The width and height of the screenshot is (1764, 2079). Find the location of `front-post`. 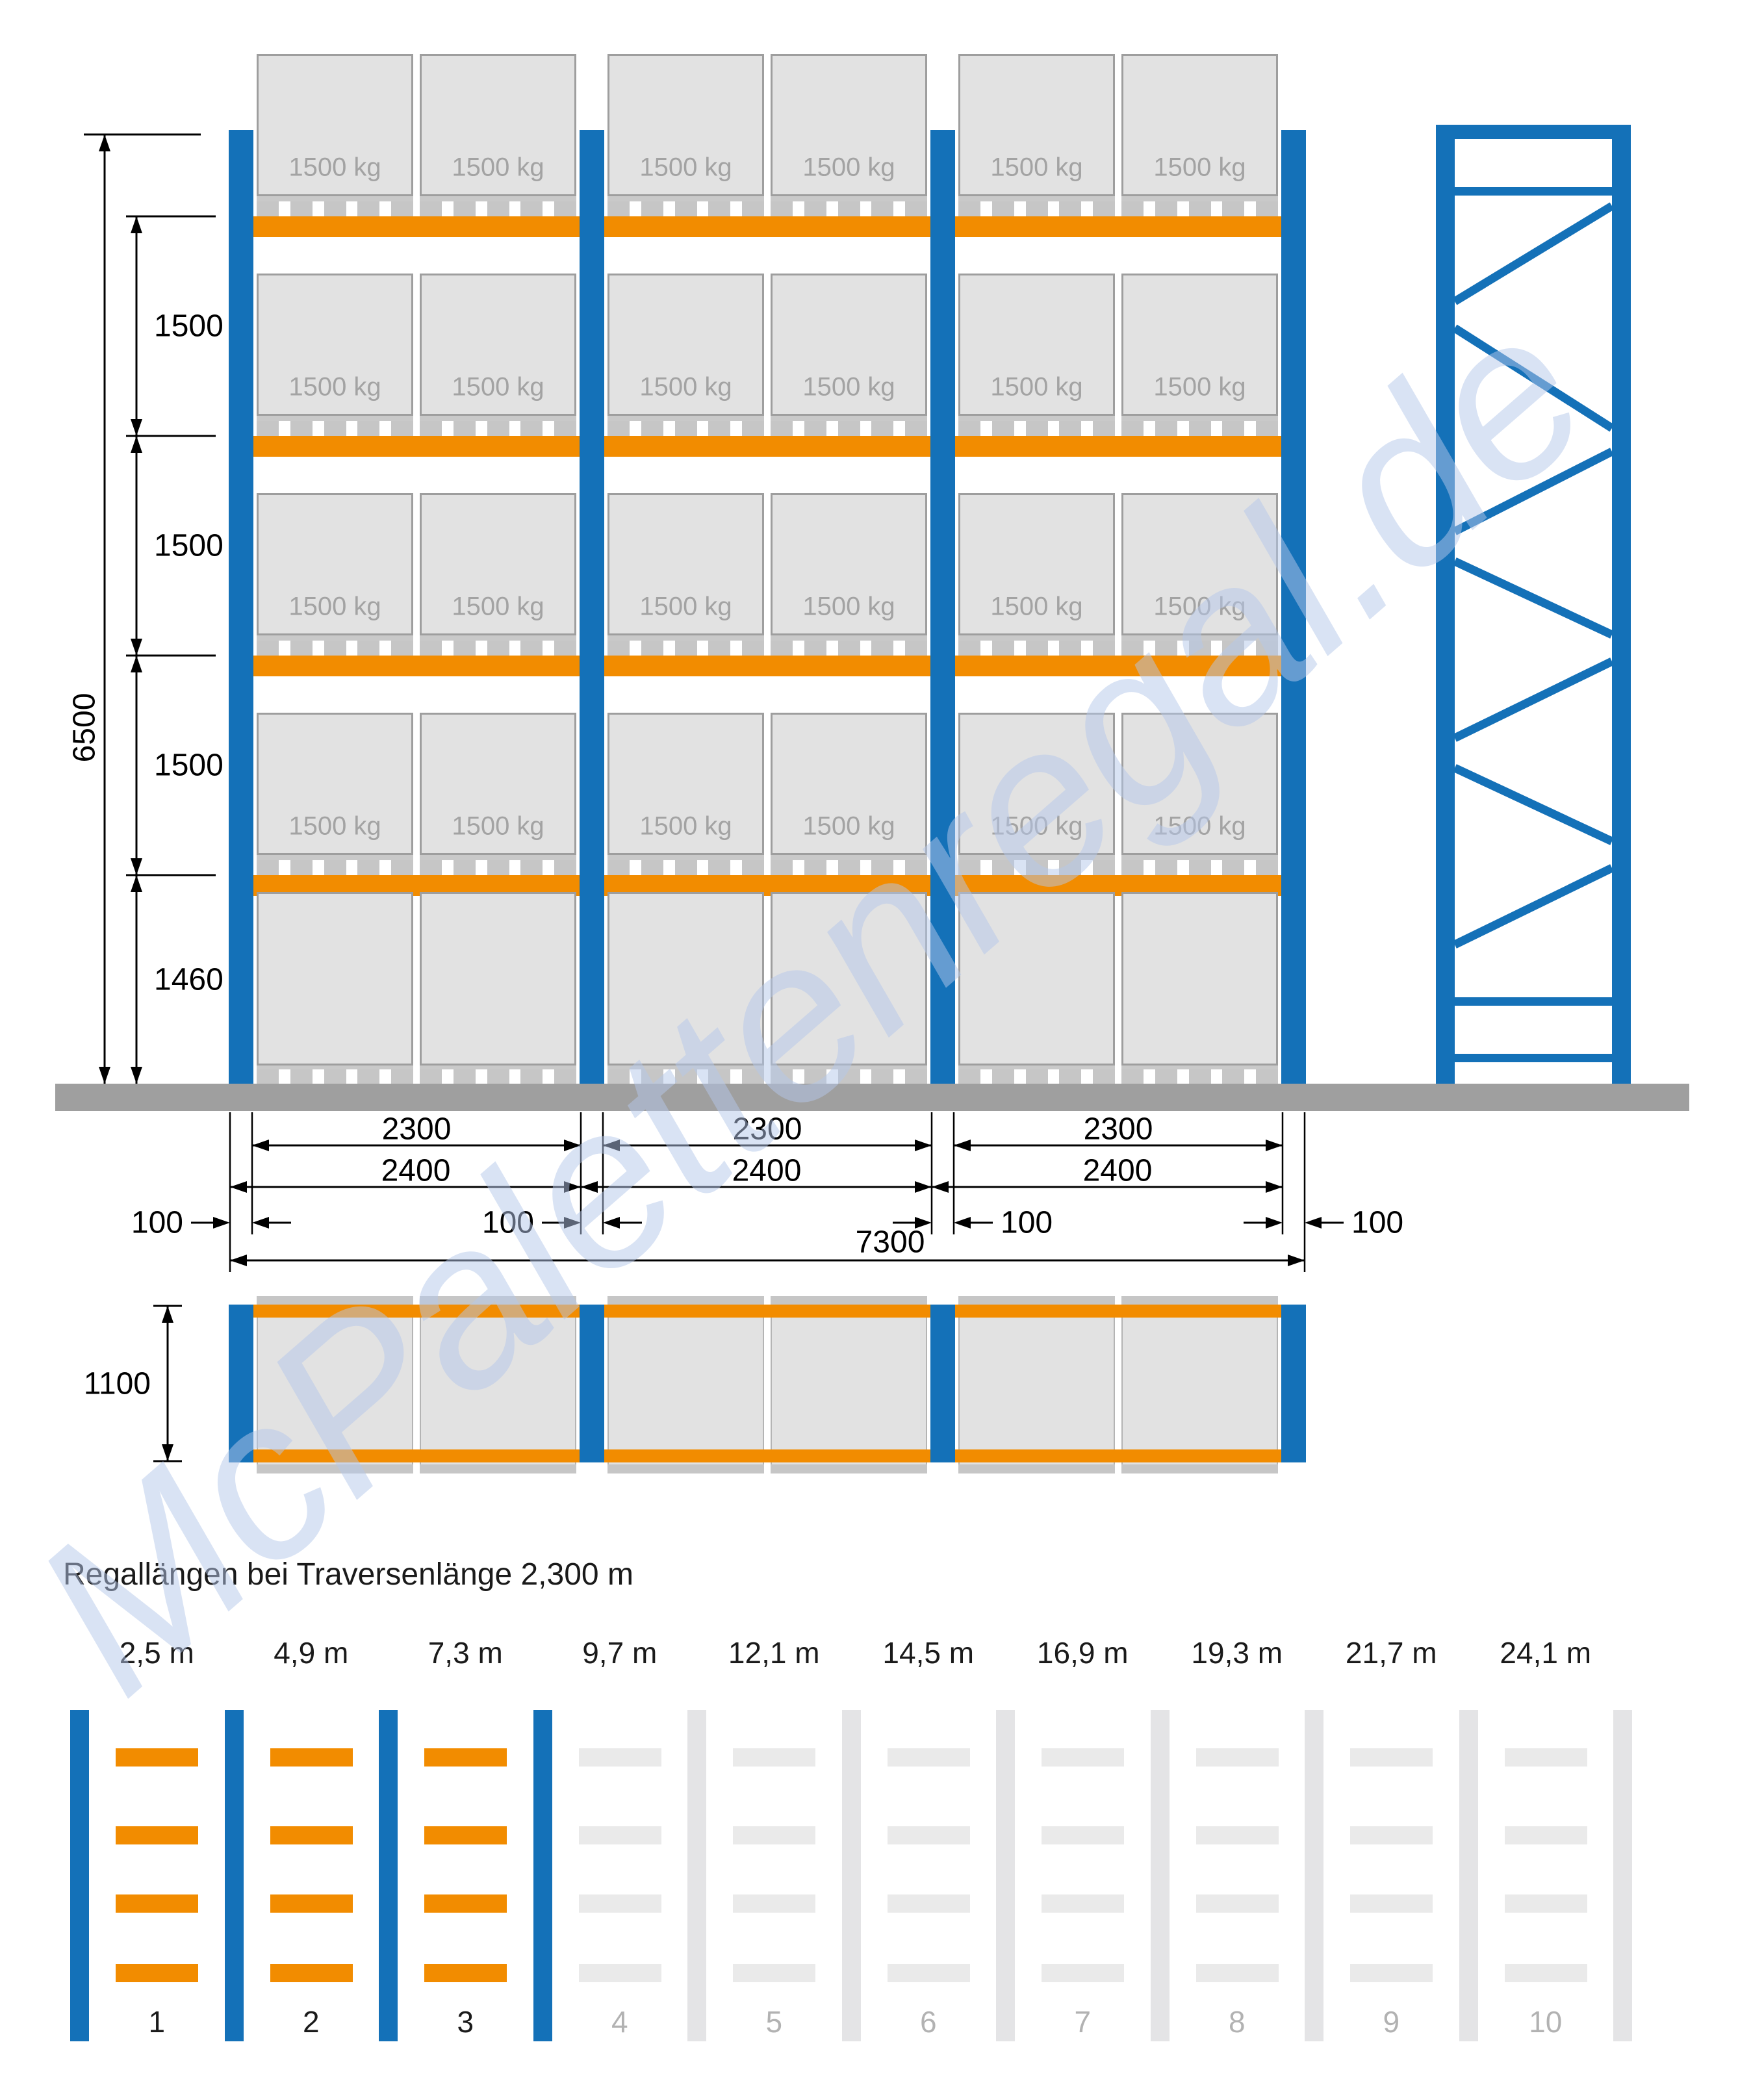

front-post is located at coordinates (1293, 607).